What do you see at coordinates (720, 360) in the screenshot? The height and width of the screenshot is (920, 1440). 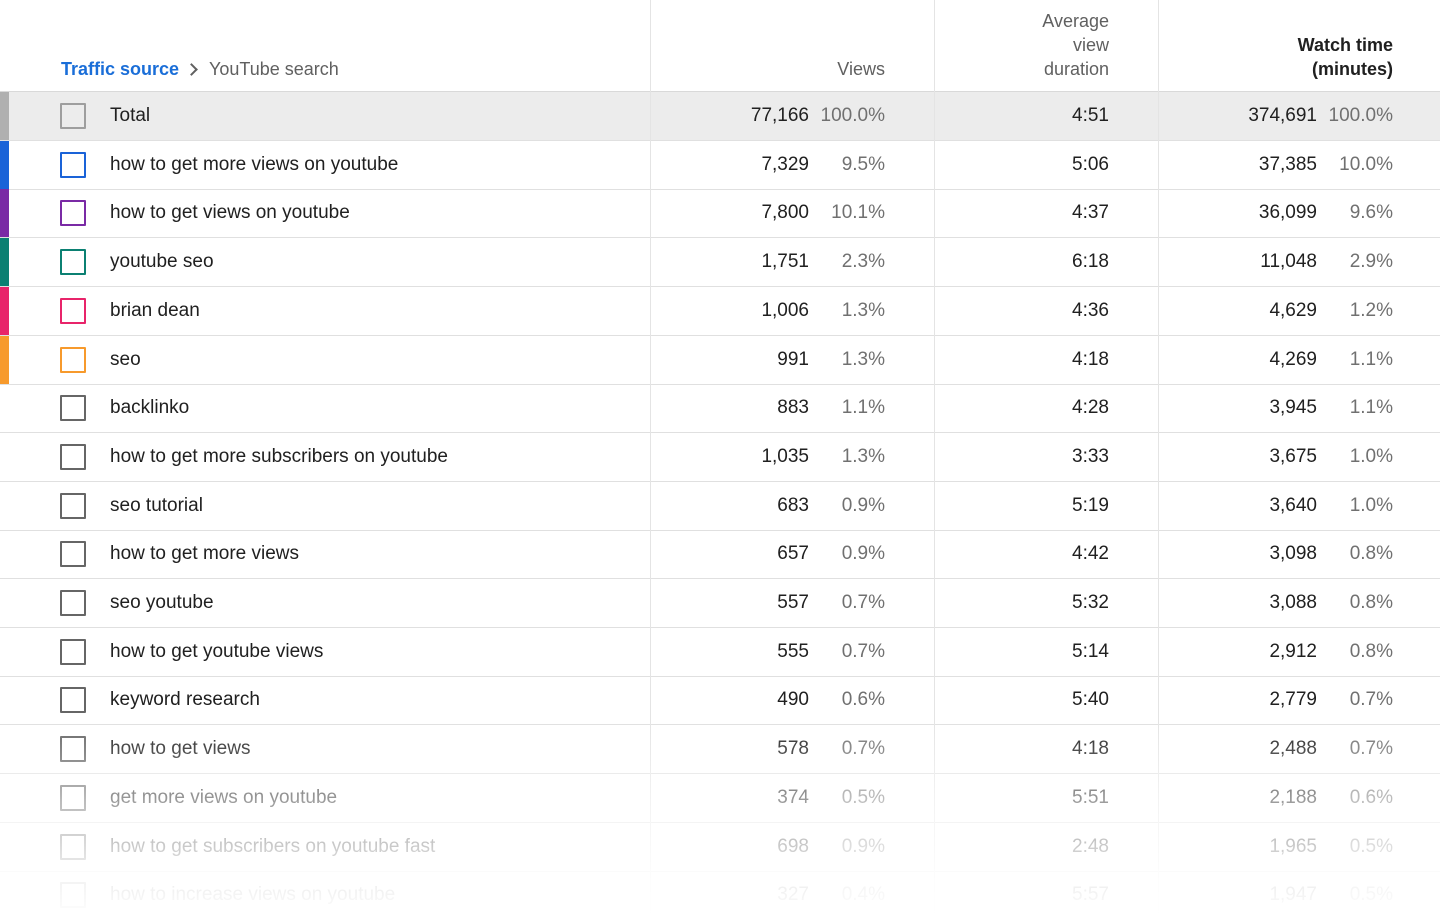 I see `table-row: seo 991 1.3% 4:18 4,269 1.1%` at bounding box center [720, 360].